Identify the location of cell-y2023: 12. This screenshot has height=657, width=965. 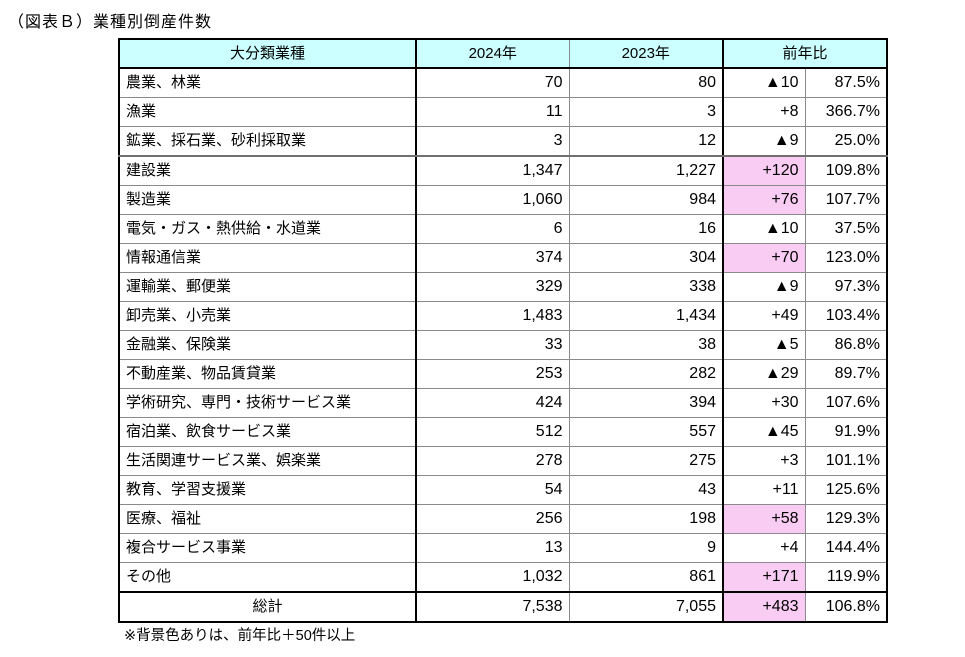
(646, 141).